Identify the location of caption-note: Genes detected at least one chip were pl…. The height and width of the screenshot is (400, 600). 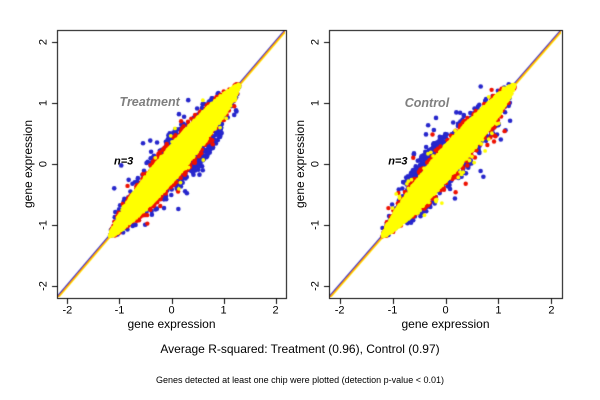
(300, 380).